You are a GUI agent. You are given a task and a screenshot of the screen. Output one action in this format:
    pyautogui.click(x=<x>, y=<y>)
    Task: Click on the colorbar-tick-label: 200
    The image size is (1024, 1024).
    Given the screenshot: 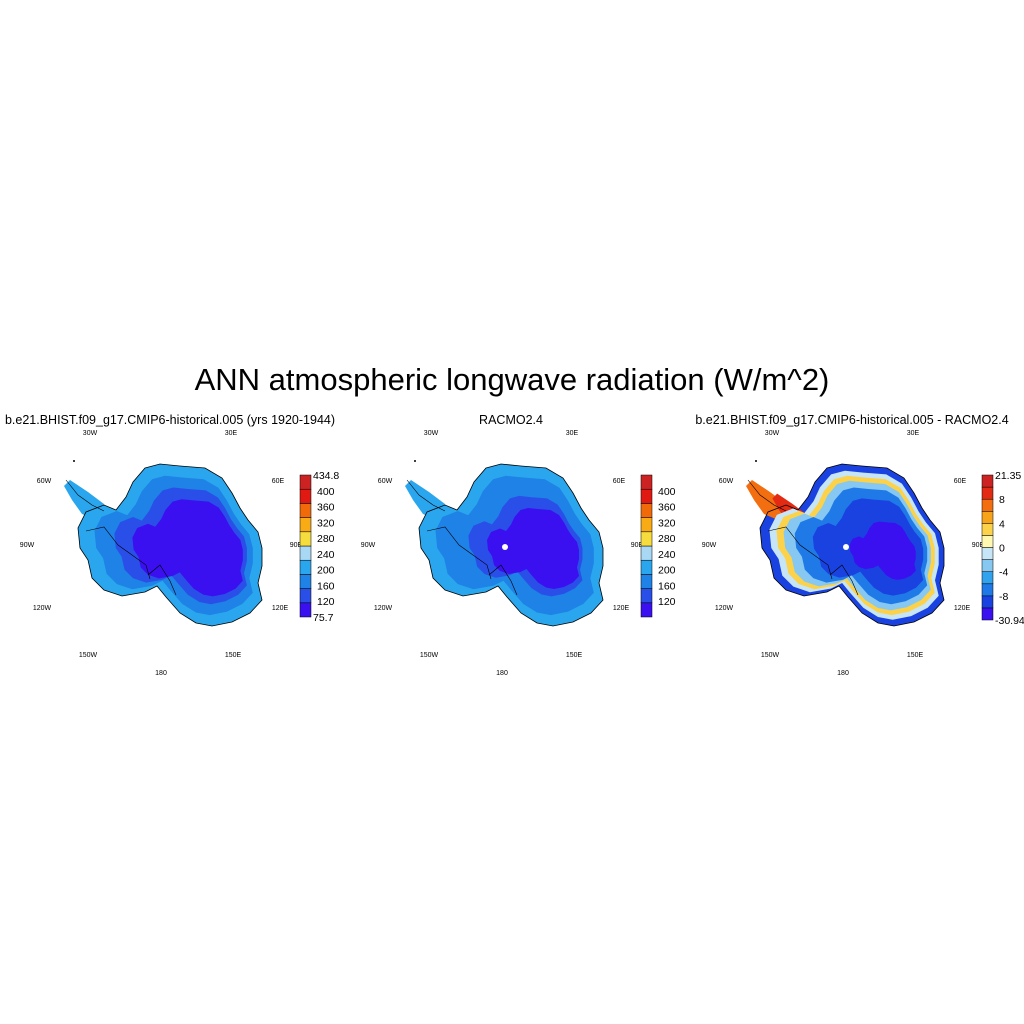 What is the action you would take?
    pyautogui.click(x=326, y=571)
    